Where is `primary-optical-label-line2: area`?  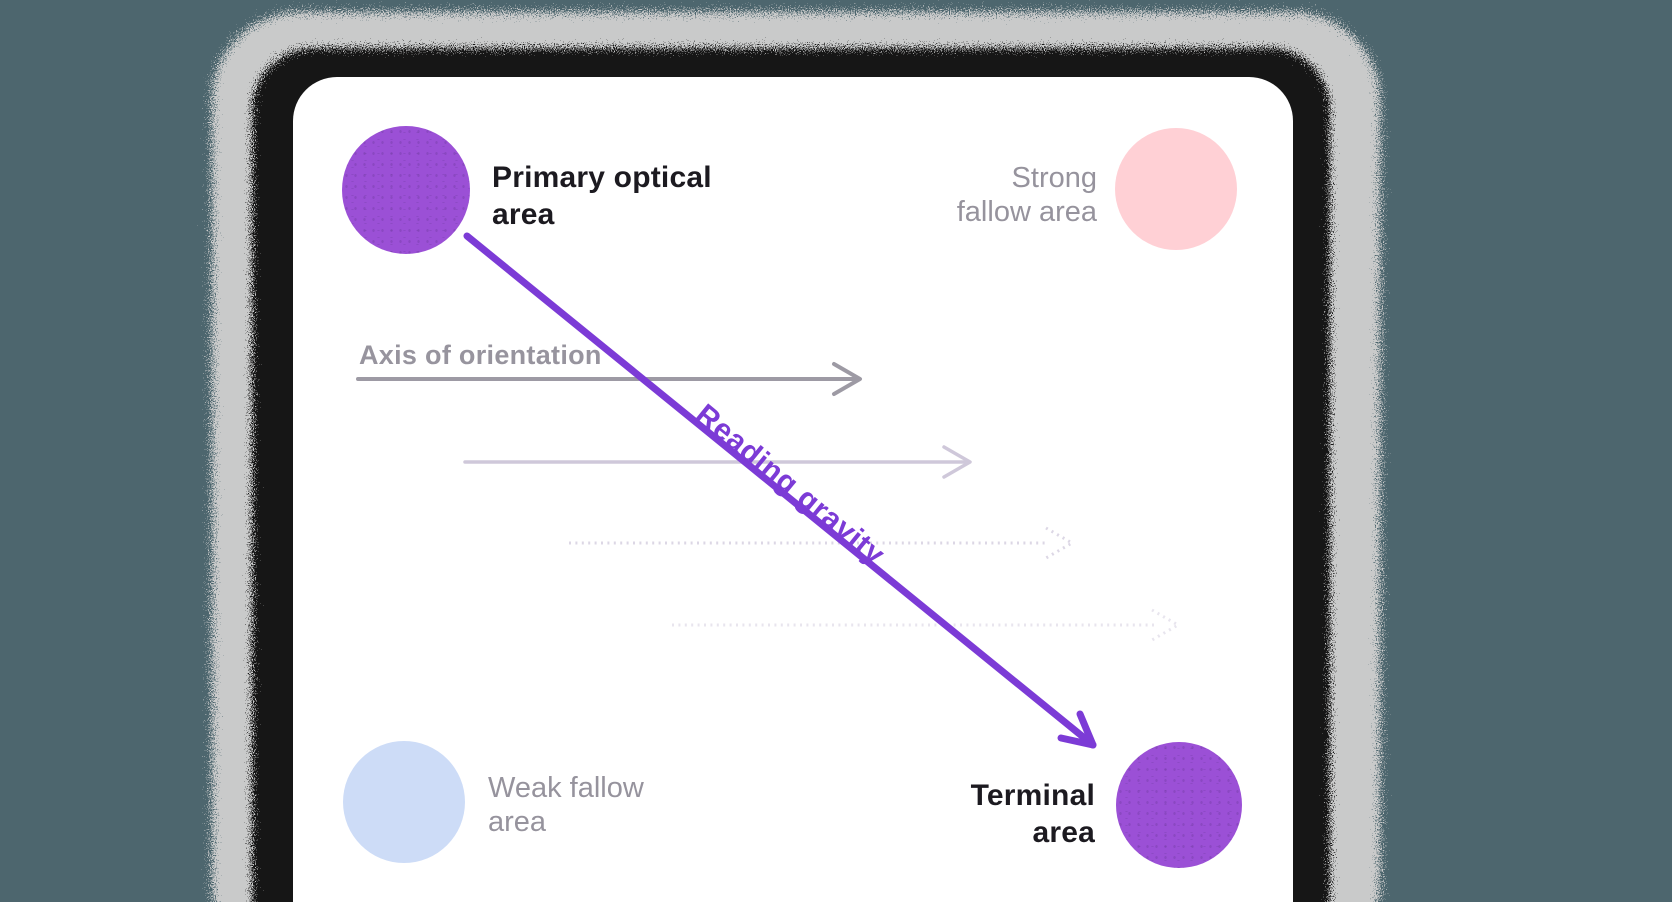
primary-optical-label-line2: area is located at coordinates (523, 214).